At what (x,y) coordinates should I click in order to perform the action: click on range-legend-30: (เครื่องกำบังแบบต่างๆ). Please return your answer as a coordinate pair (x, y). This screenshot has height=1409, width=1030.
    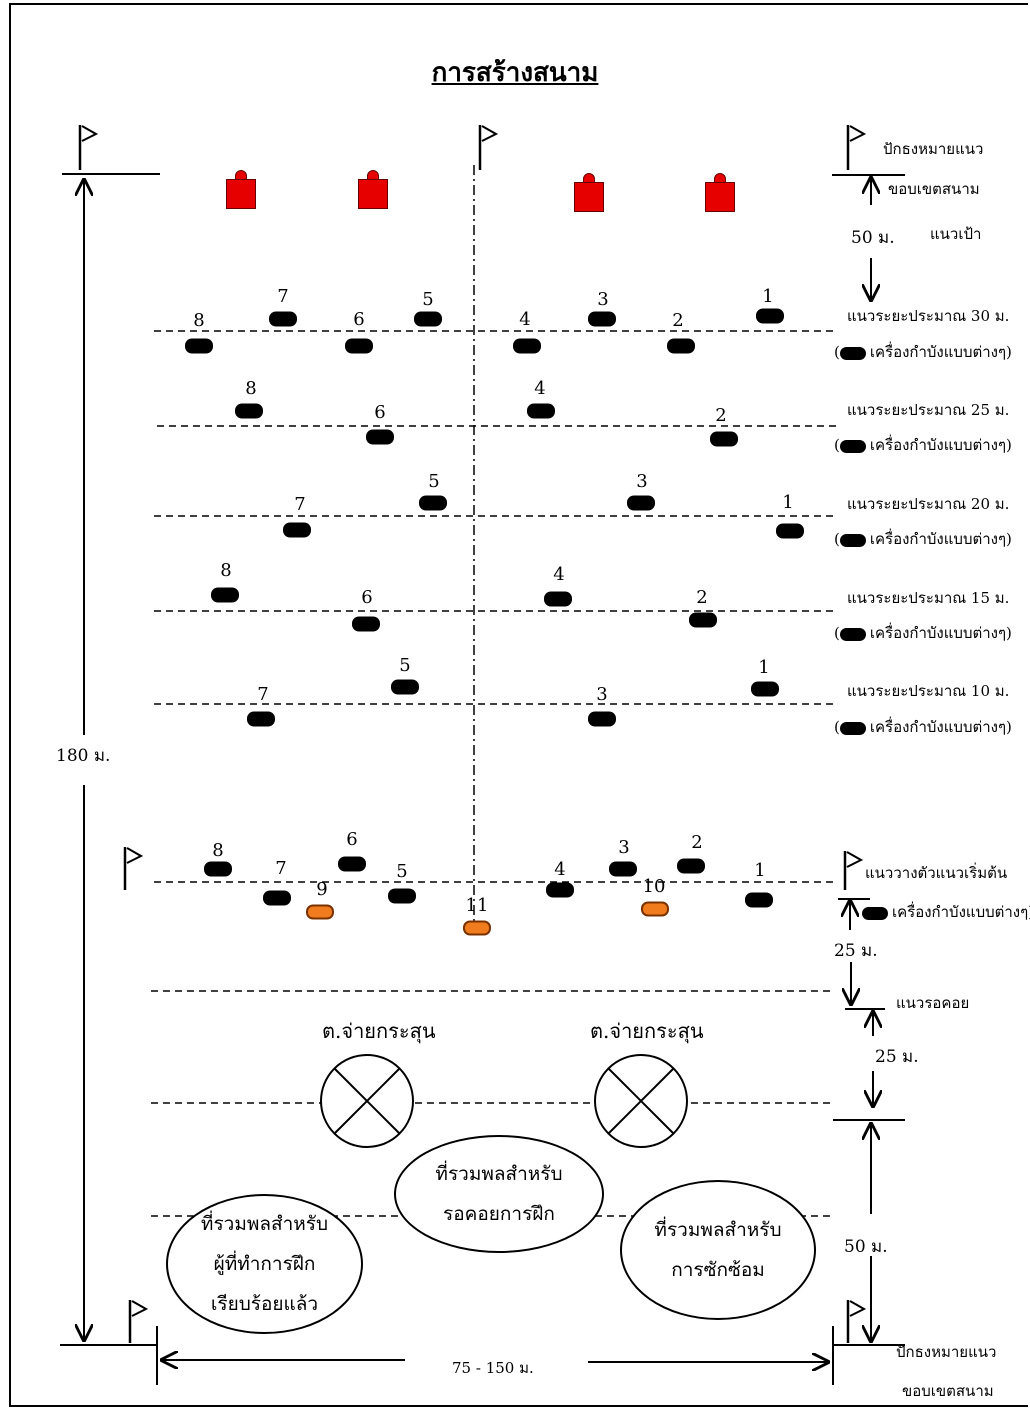
    Looking at the image, I should click on (923, 352).